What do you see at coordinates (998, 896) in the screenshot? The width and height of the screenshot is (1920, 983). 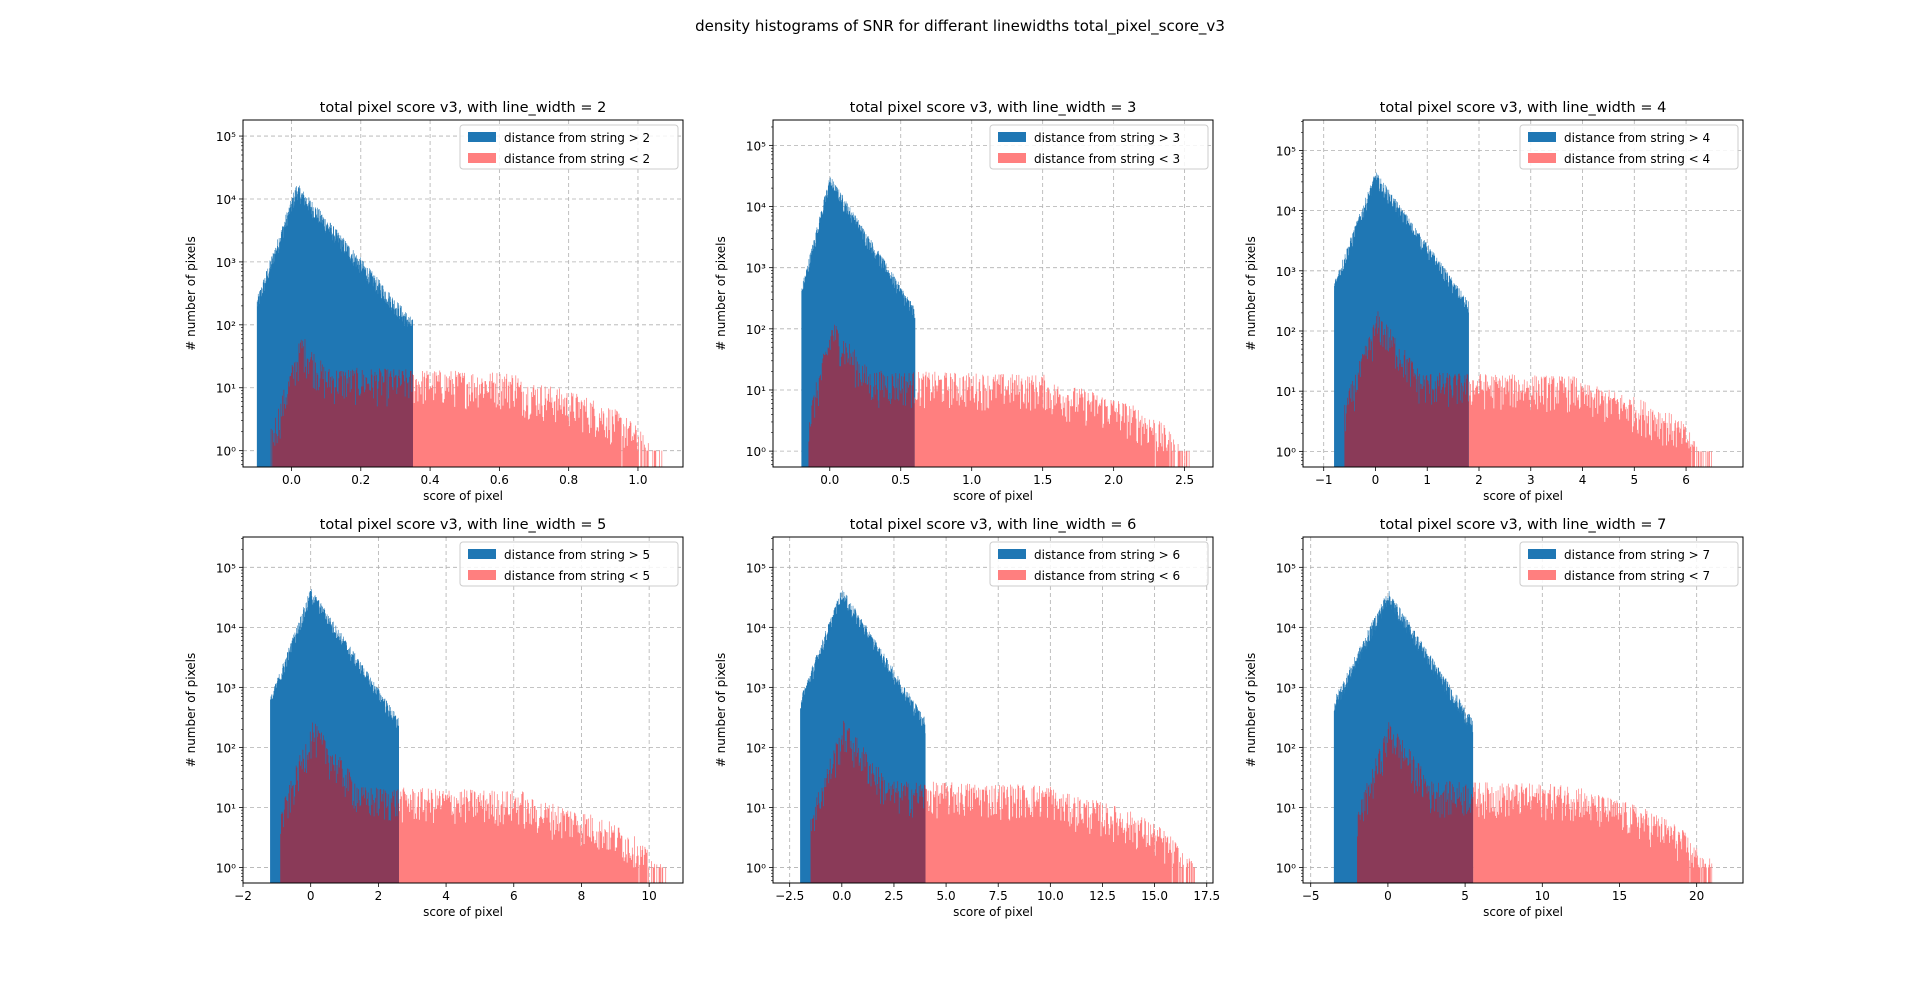 I see `x-tick-label: 7.5` at bounding box center [998, 896].